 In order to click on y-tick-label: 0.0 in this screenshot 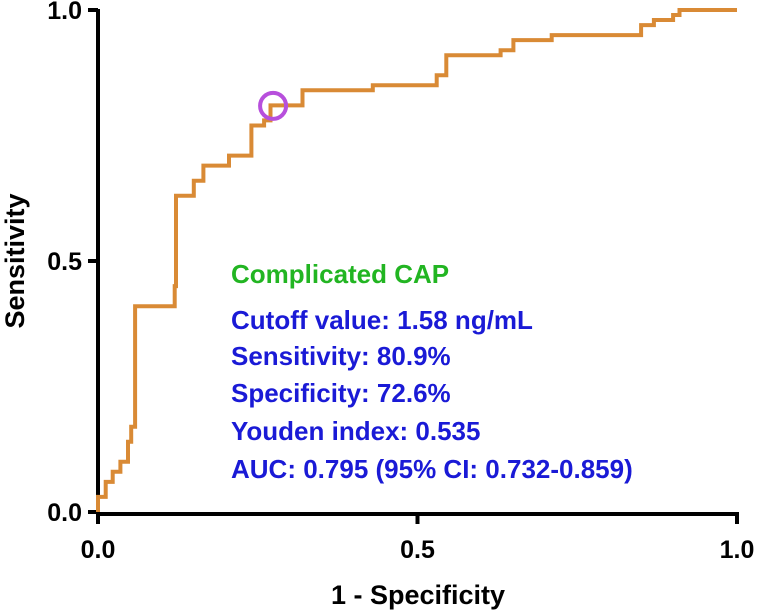, I will do `click(64, 513)`.